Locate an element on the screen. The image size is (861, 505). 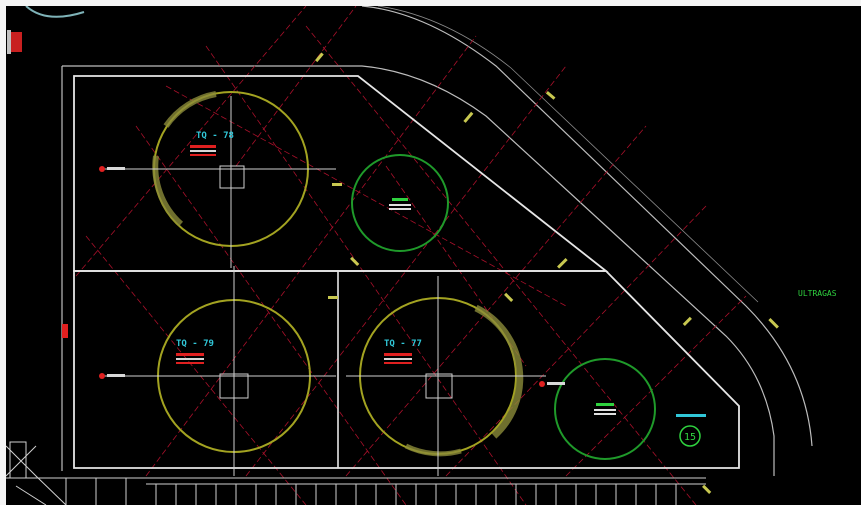
badge-number: 15 is located at coordinates (690, 437).